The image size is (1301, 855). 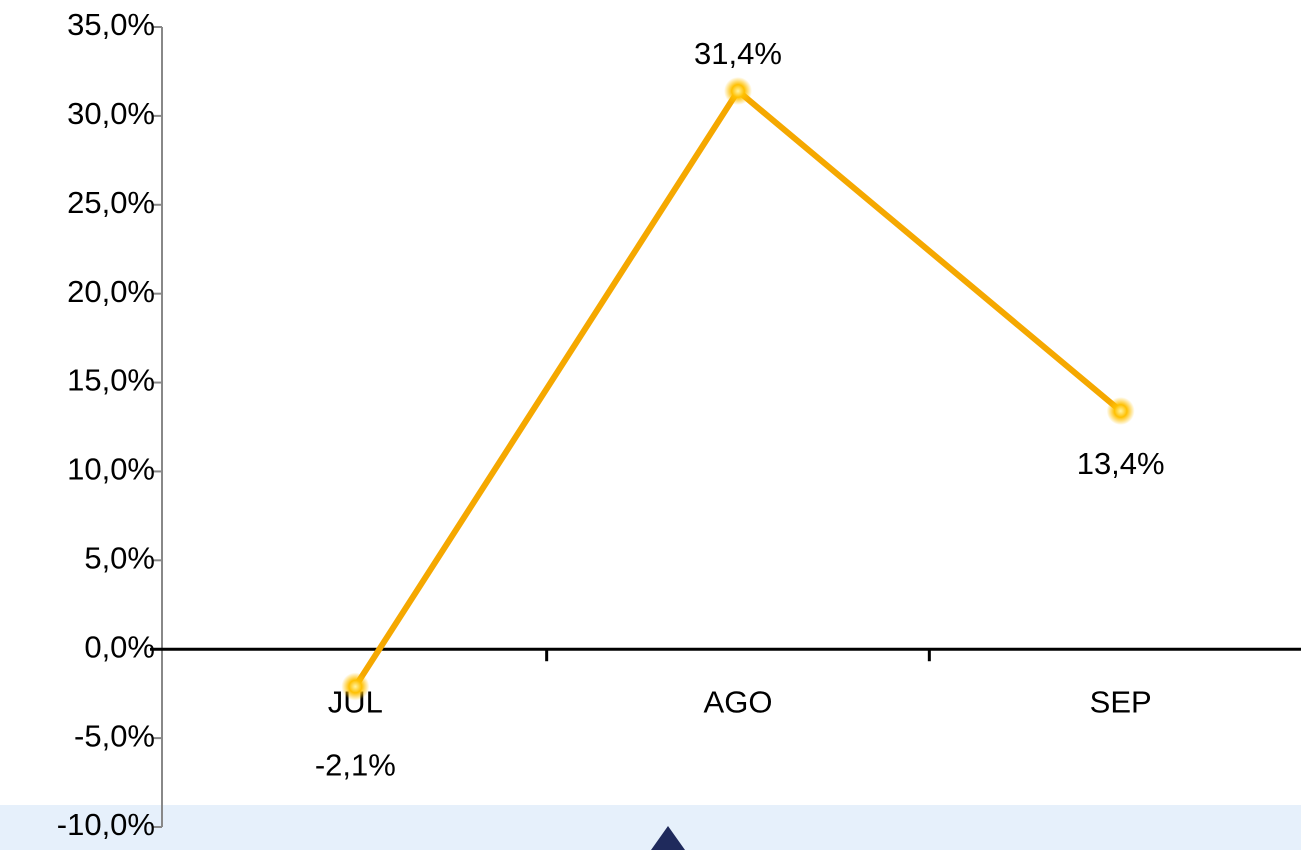 What do you see at coordinates (355, 764) in the screenshot?
I see `data-label: -2,1%` at bounding box center [355, 764].